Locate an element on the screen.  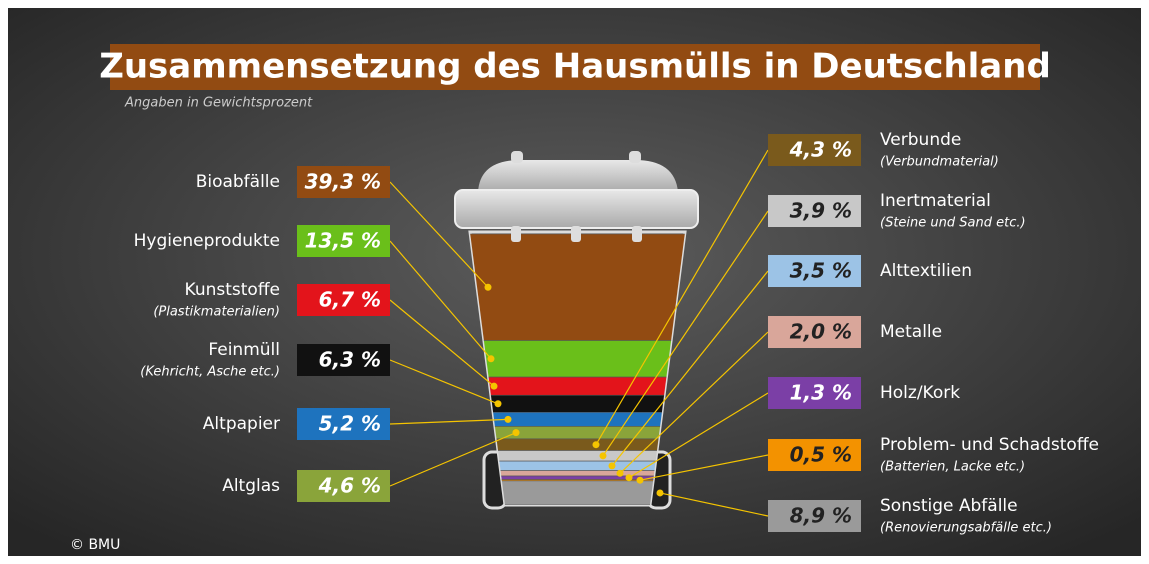
category-label: Verbunde is located at coordinates (920, 140).